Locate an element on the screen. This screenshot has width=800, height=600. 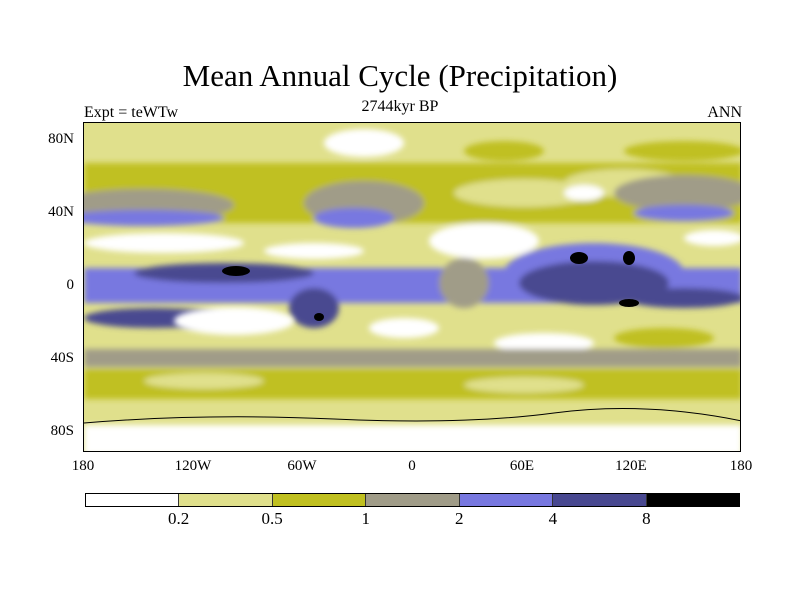
lat-tick-label: 80S is located at coordinates (62, 431).